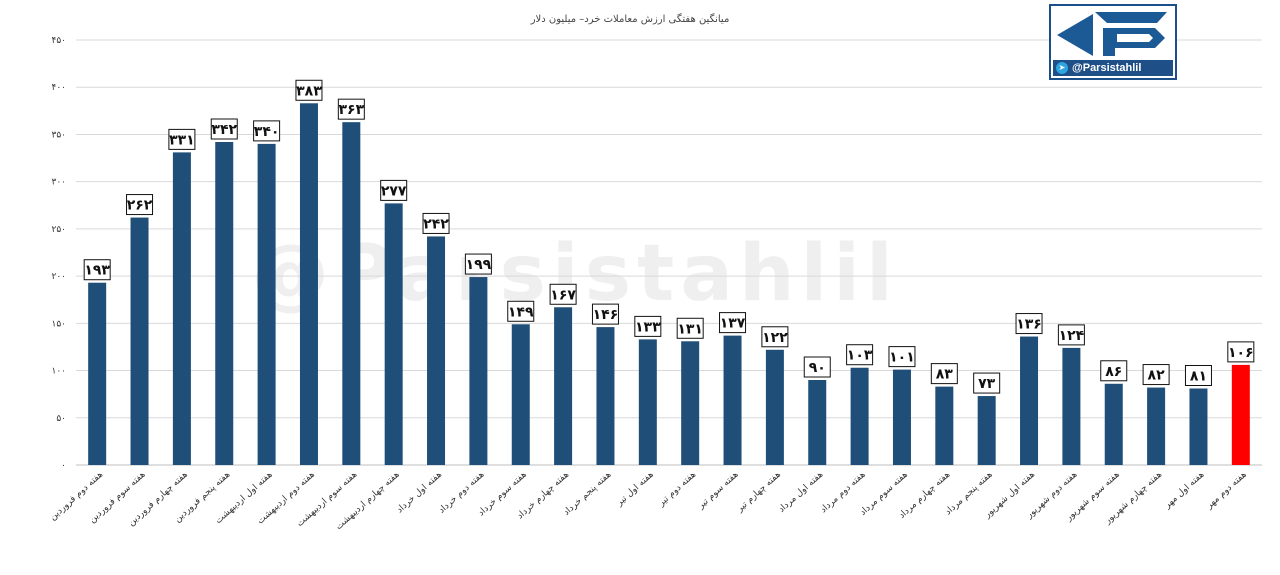 This screenshot has height=575, width=1280. I want to click on data-label: ۹۰, so click(817, 367).